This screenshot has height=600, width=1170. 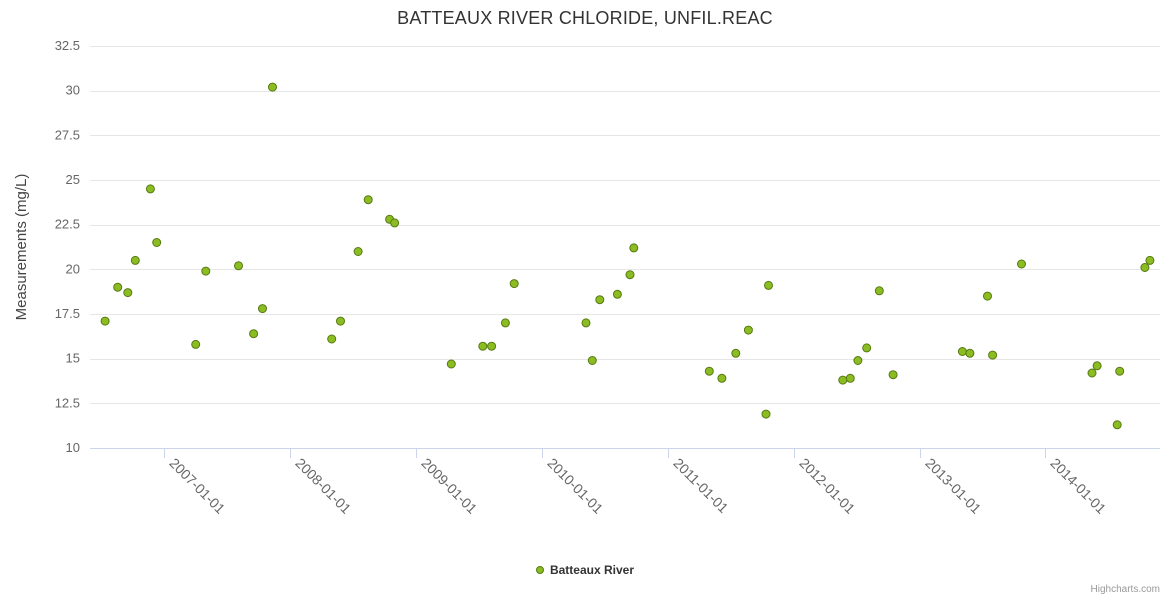 I want to click on chart-title: BATTEAUX RIVER CHLORIDE, UNFIL.REAC, so click(x=585, y=18).